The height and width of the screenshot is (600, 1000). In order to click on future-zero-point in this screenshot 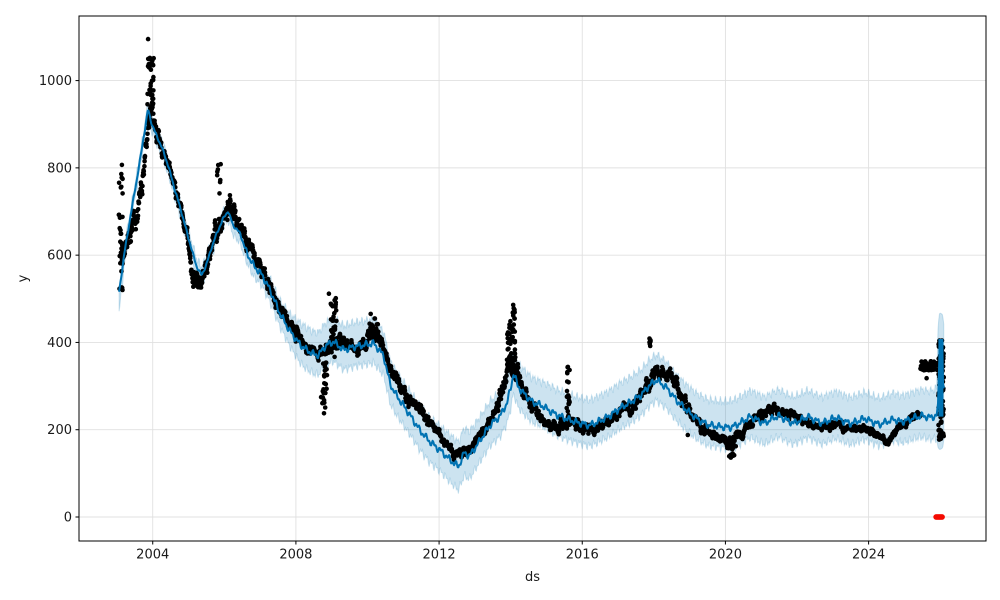, I will do `click(942, 517)`.